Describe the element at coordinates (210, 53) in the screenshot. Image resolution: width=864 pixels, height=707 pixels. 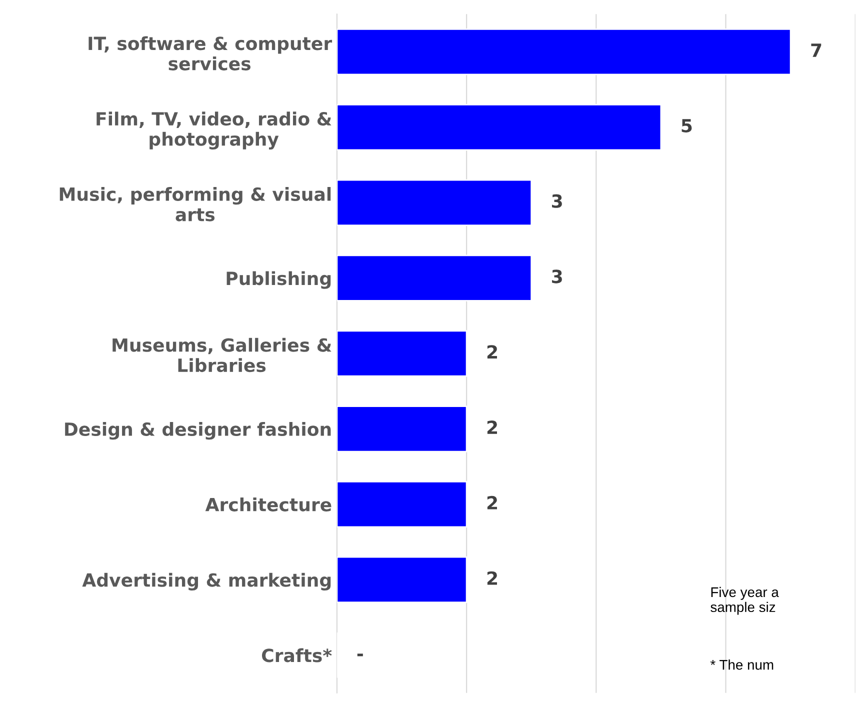
I see `y-tick-label: IT, software & computer services` at that location.